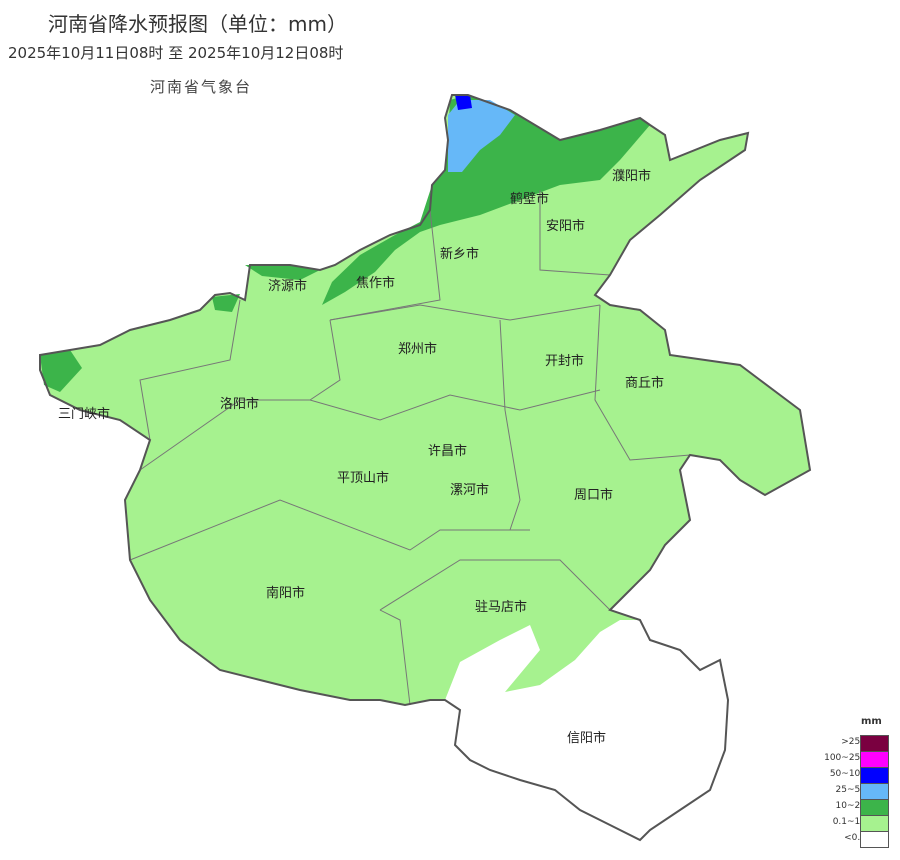  What do you see at coordinates (564, 361) in the screenshot?
I see `city-label: 开封市` at bounding box center [564, 361].